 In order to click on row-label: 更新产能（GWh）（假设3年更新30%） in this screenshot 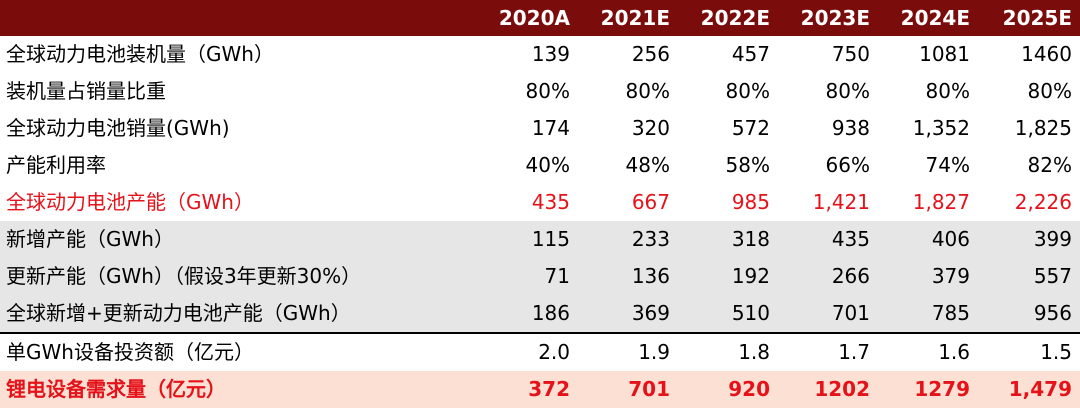, I will do `click(239, 276)`.